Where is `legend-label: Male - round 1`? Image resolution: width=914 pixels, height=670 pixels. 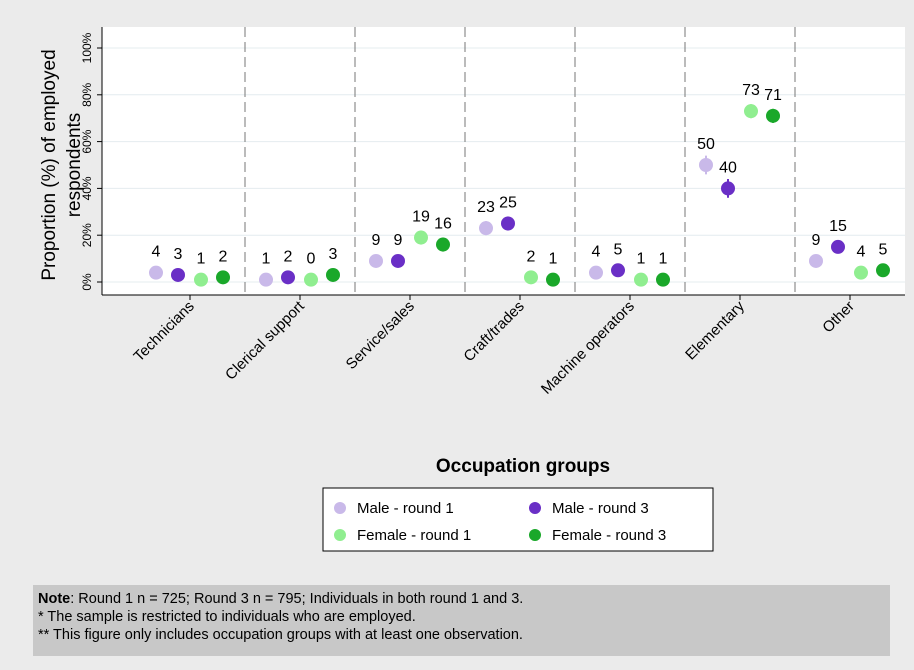 legend-label: Male - round 1 is located at coordinates (405, 508).